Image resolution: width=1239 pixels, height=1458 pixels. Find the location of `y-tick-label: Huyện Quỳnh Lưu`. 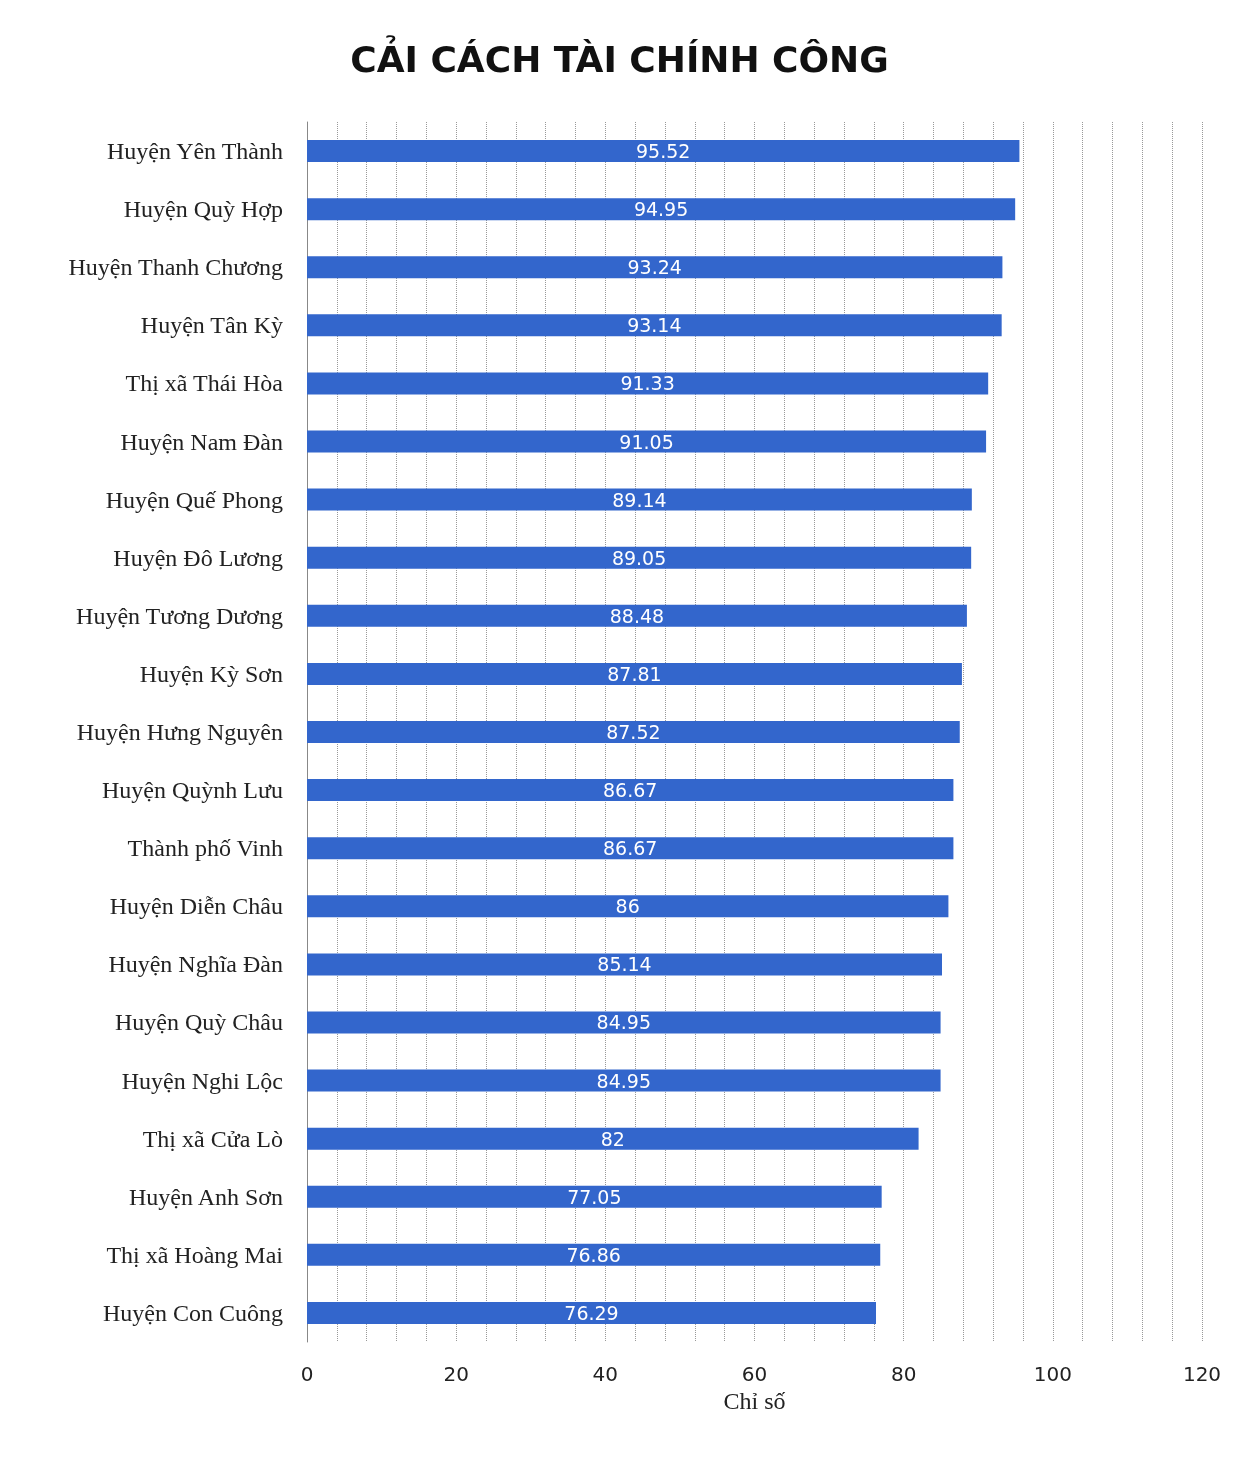

y-tick-label: Huyện Quỳnh Lưu is located at coordinates (192, 790).